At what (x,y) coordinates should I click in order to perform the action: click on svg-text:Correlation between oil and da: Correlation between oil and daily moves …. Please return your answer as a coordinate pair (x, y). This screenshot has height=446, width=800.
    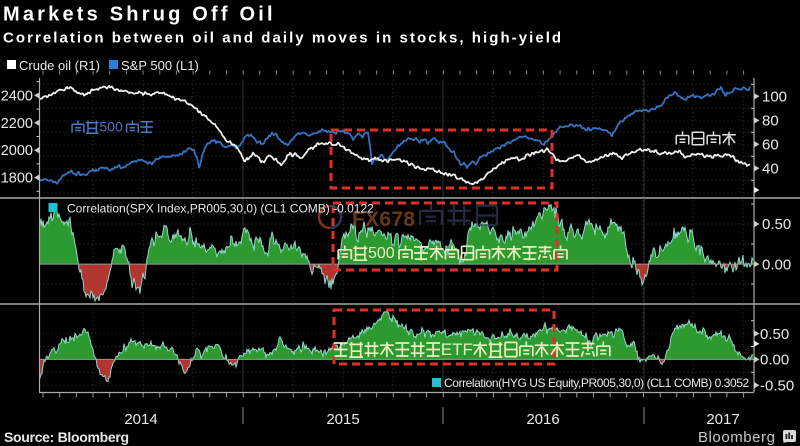
    Looking at the image, I should click on (283, 38).